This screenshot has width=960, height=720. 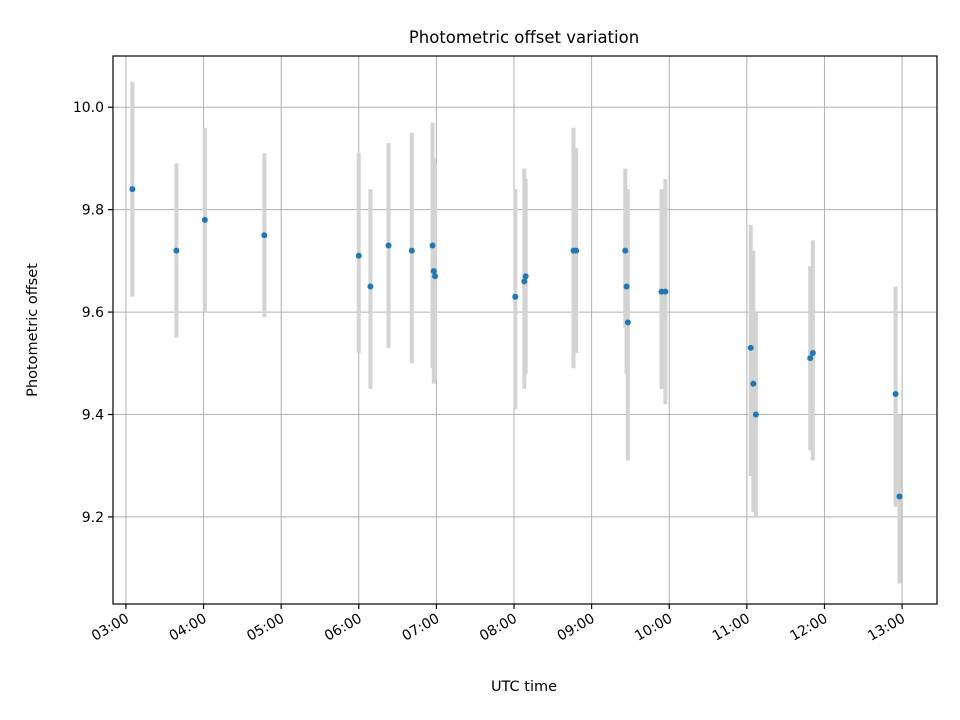 I want to click on y-tick-label: 9.4, so click(x=93, y=416).